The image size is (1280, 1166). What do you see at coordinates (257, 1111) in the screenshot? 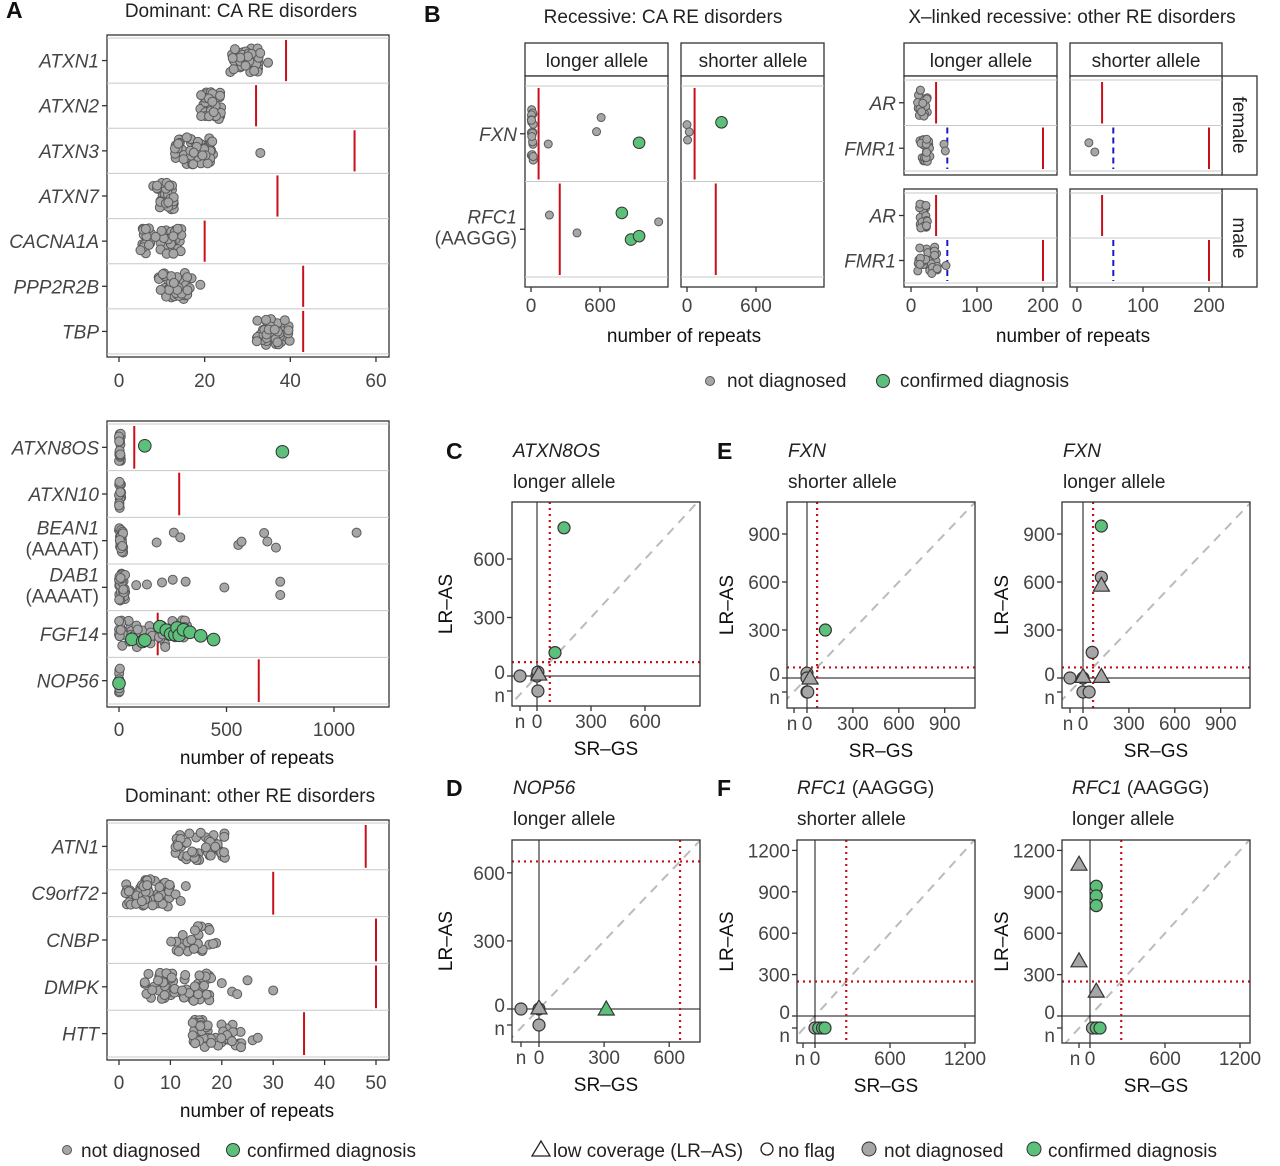
I see `x-axis-title-a3: number of repeats` at bounding box center [257, 1111].